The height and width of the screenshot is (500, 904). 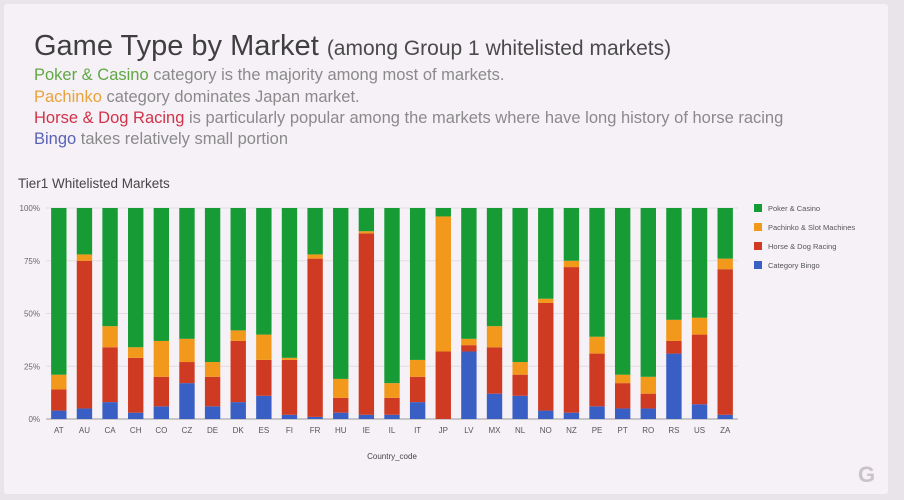 I want to click on x-tick-label: NO, so click(x=546, y=430).